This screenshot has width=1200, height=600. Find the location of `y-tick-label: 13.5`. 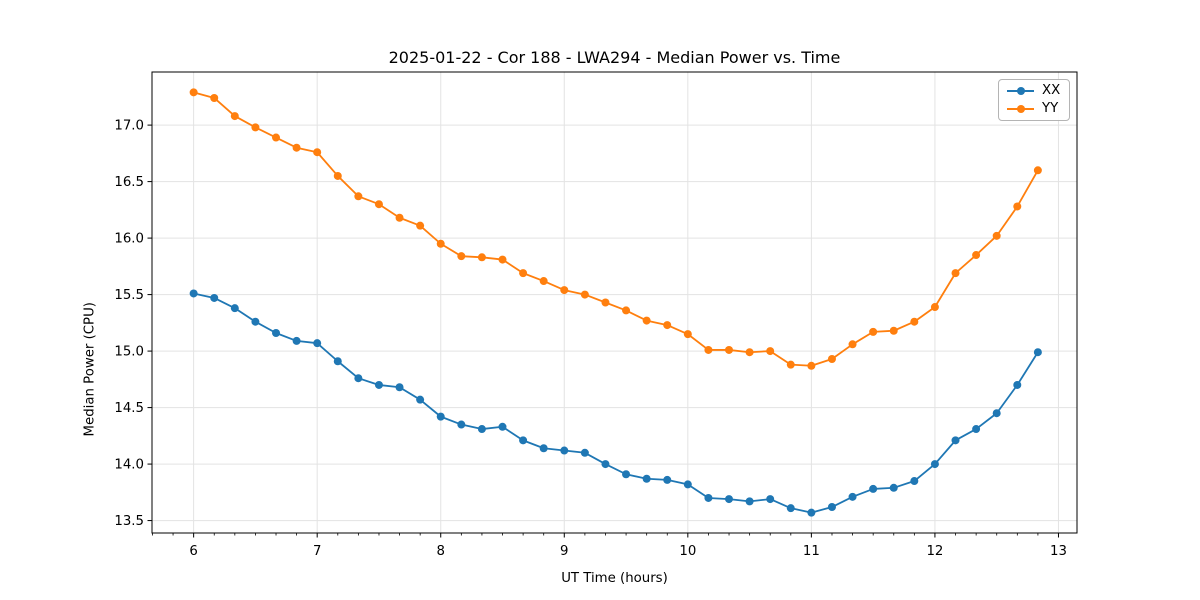

y-tick-label: 13.5 is located at coordinates (129, 521).